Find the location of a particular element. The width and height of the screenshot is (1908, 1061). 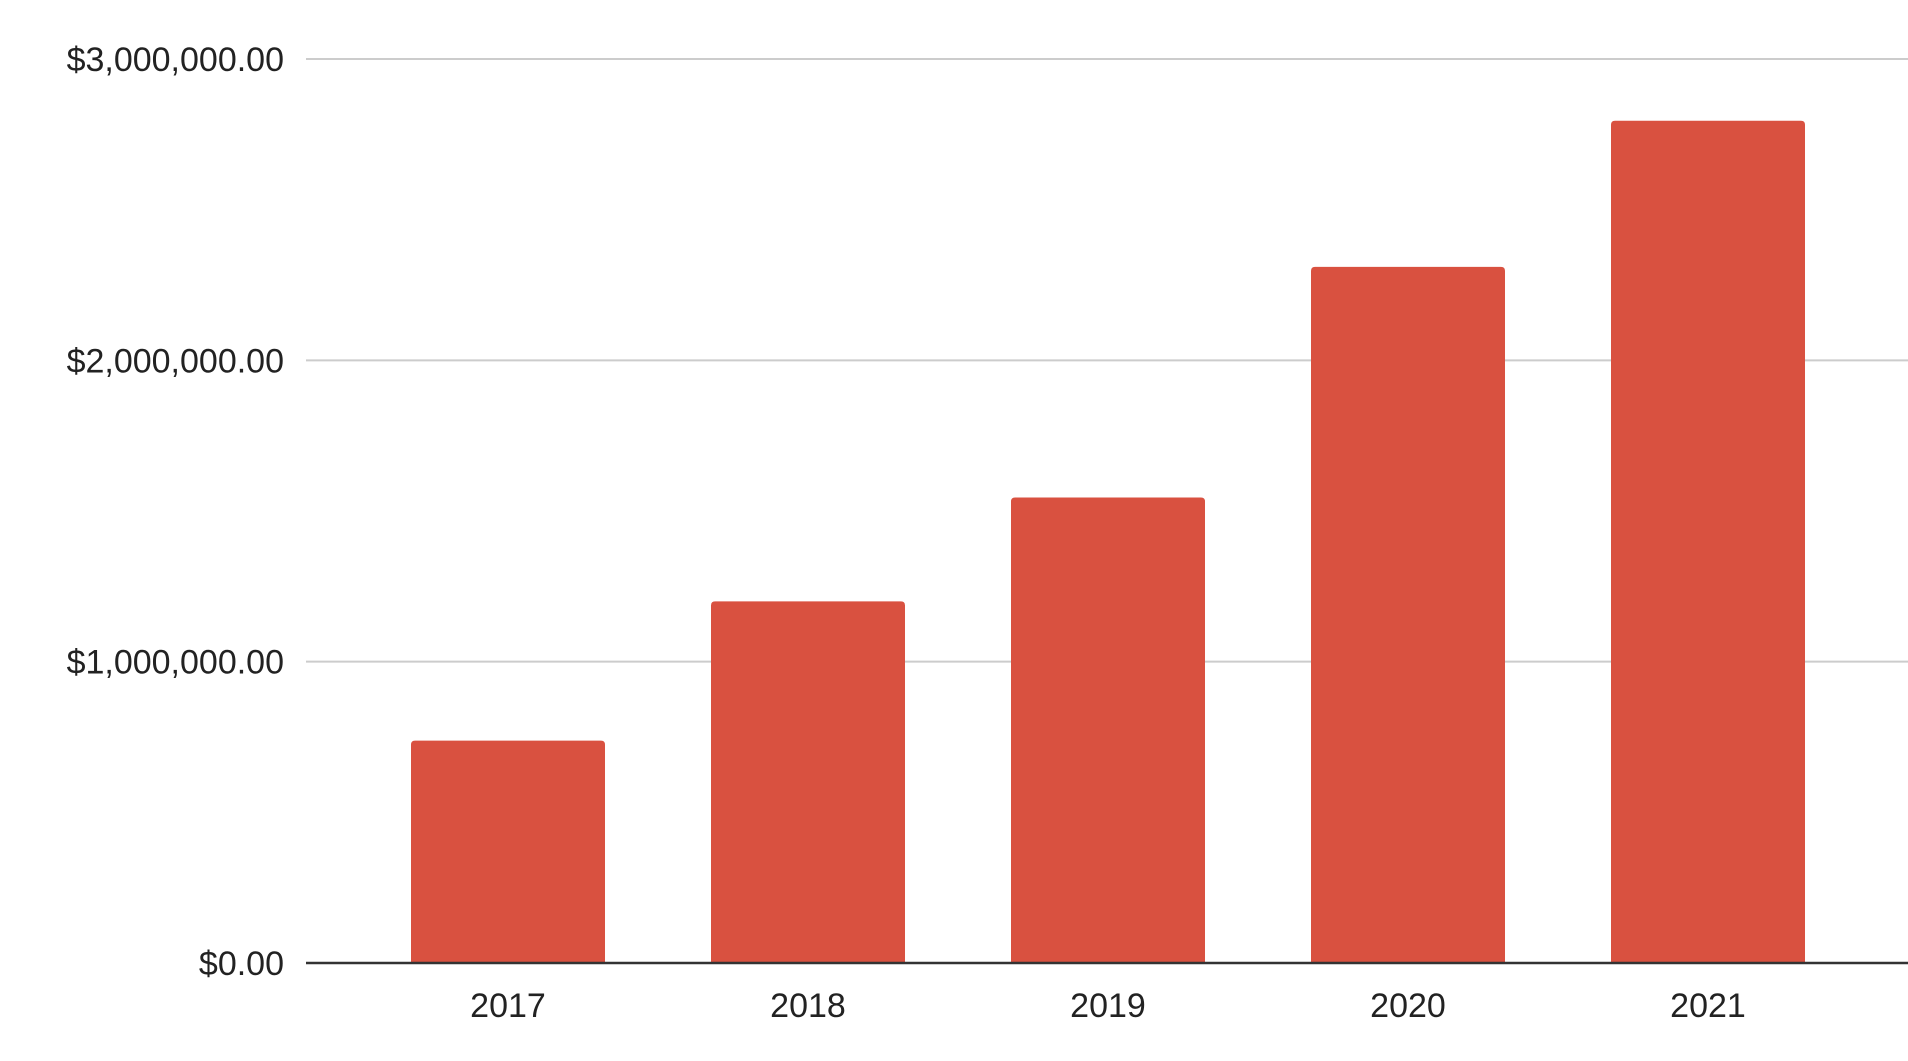

x-tick-label: 2019 is located at coordinates (1108, 1006).